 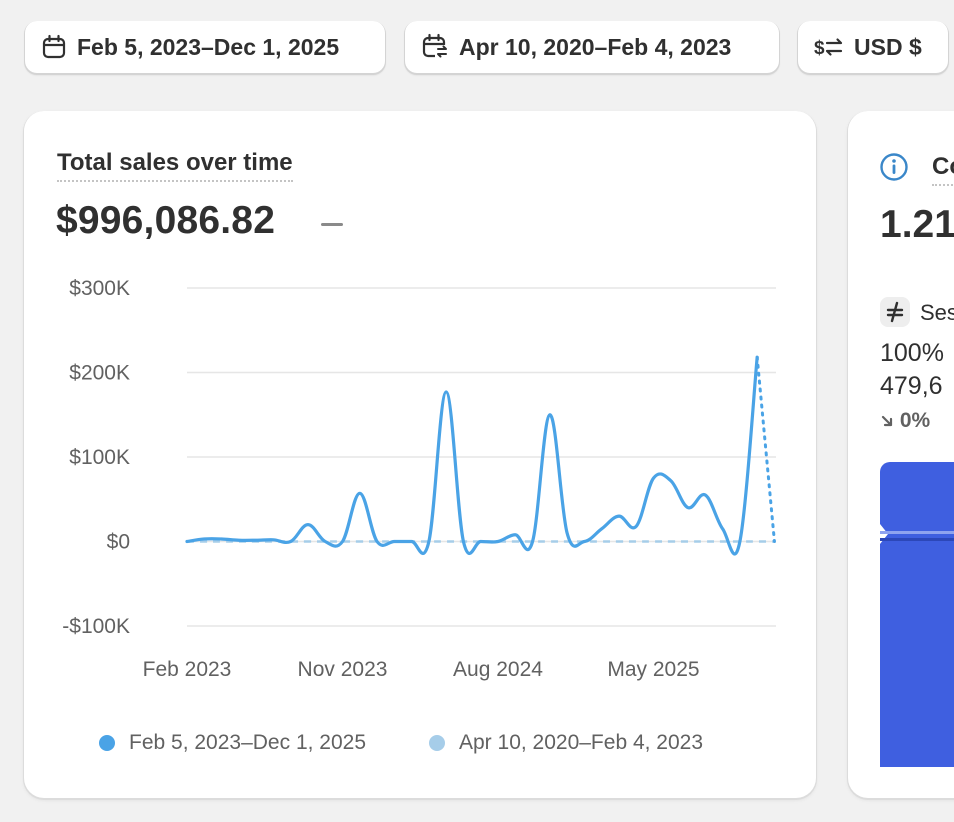 I want to click on date-range-label: Feb 5, 2023–Dec 1, 2025, so click(x=208, y=46).